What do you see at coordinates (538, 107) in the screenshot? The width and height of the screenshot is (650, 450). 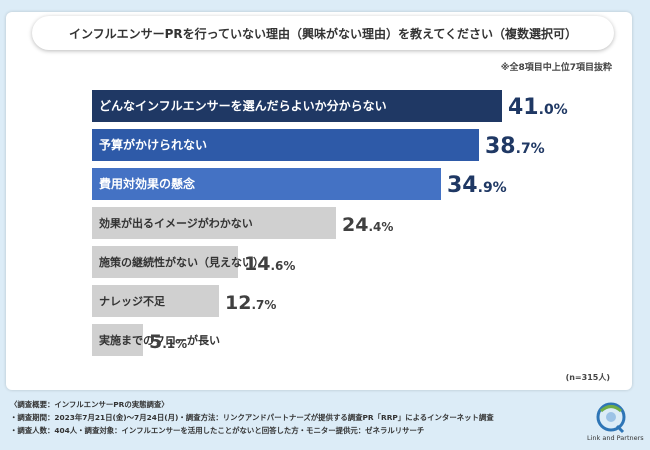 I see `value-label-1: 41.0%` at bounding box center [538, 107].